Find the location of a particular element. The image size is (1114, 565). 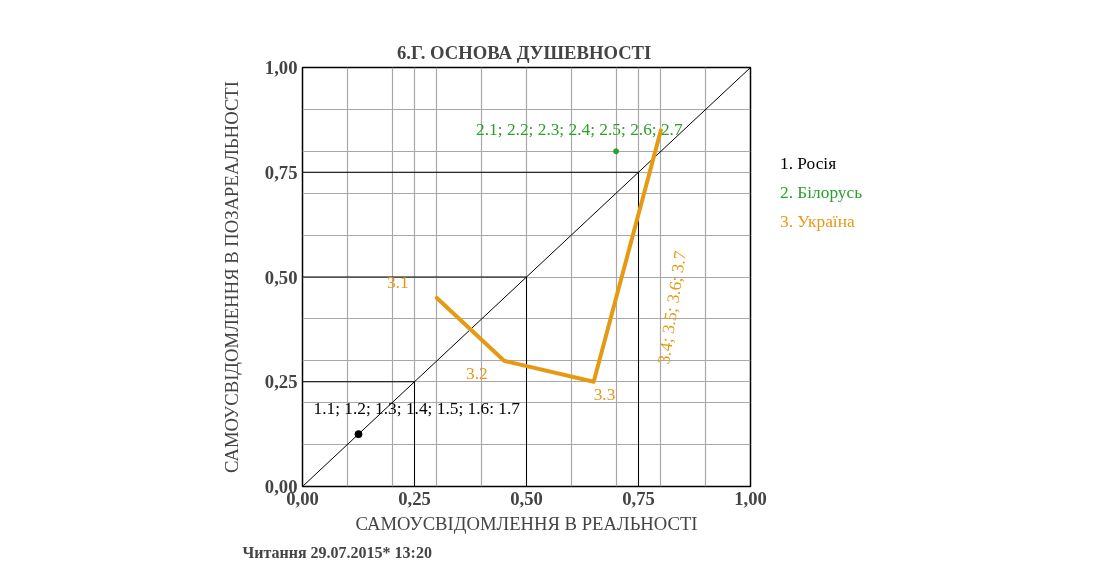

annotation: 3.2 is located at coordinates (477, 373).